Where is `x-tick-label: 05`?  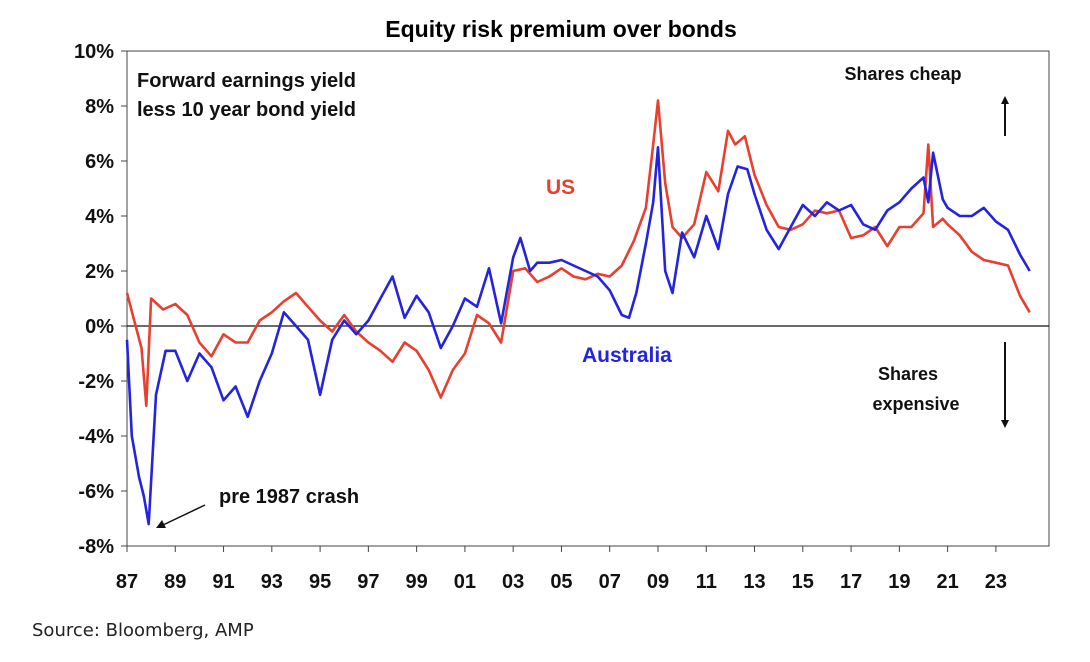
x-tick-label: 05 is located at coordinates (561, 582).